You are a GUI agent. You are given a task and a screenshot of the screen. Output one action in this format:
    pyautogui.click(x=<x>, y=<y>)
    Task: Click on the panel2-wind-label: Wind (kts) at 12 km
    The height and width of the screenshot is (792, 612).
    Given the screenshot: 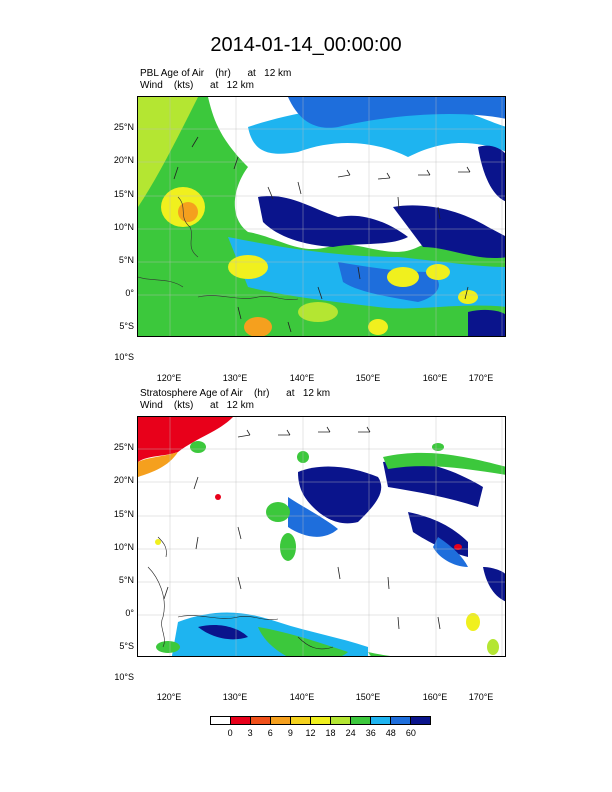 What is the action you would take?
    pyautogui.click(x=197, y=405)
    